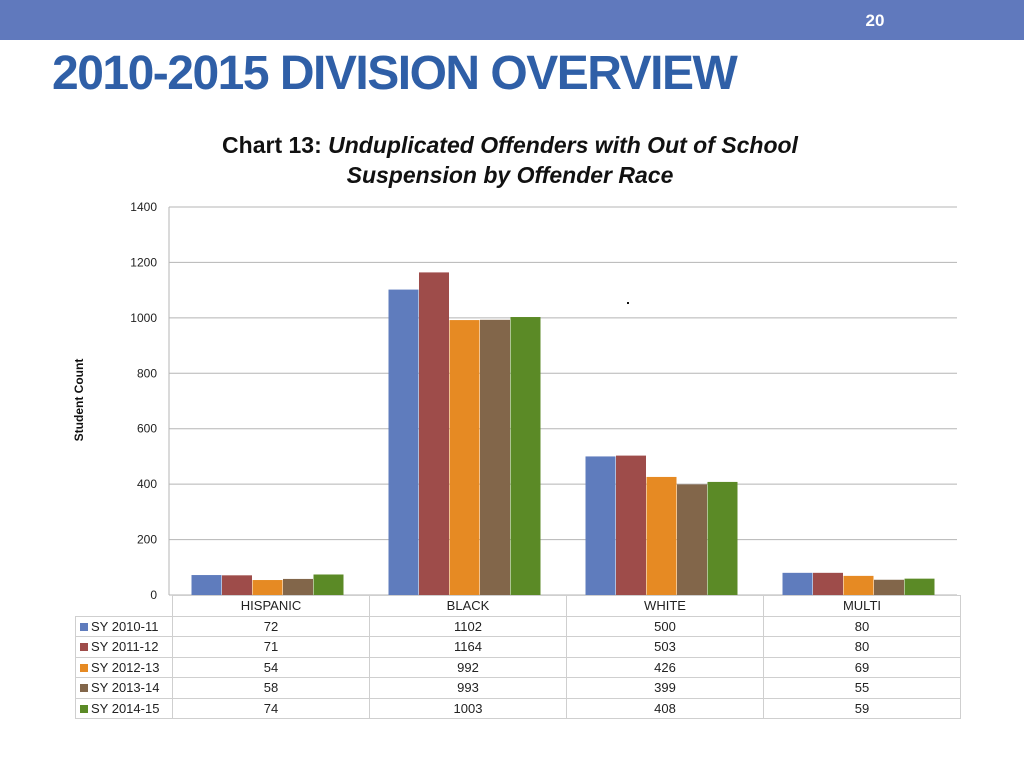 The image size is (1024, 768). I want to click on table-row: SY 2010-11 72 1102 500 80, so click(518, 626).